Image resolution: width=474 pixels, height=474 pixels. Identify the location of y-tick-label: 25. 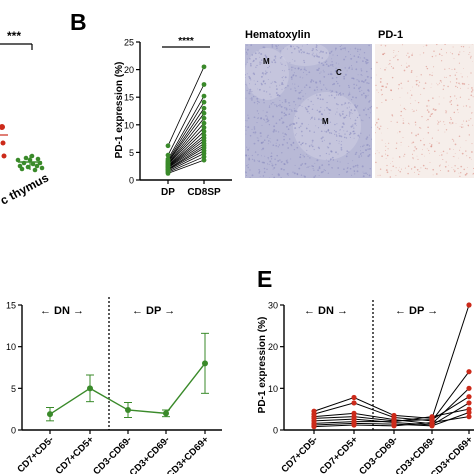
(129, 43).